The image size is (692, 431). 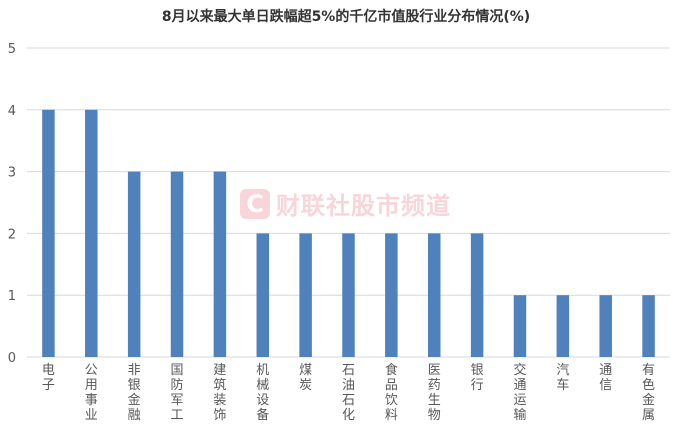 I want to click on x-tick-label: 通信, so click(x=605, y=378).